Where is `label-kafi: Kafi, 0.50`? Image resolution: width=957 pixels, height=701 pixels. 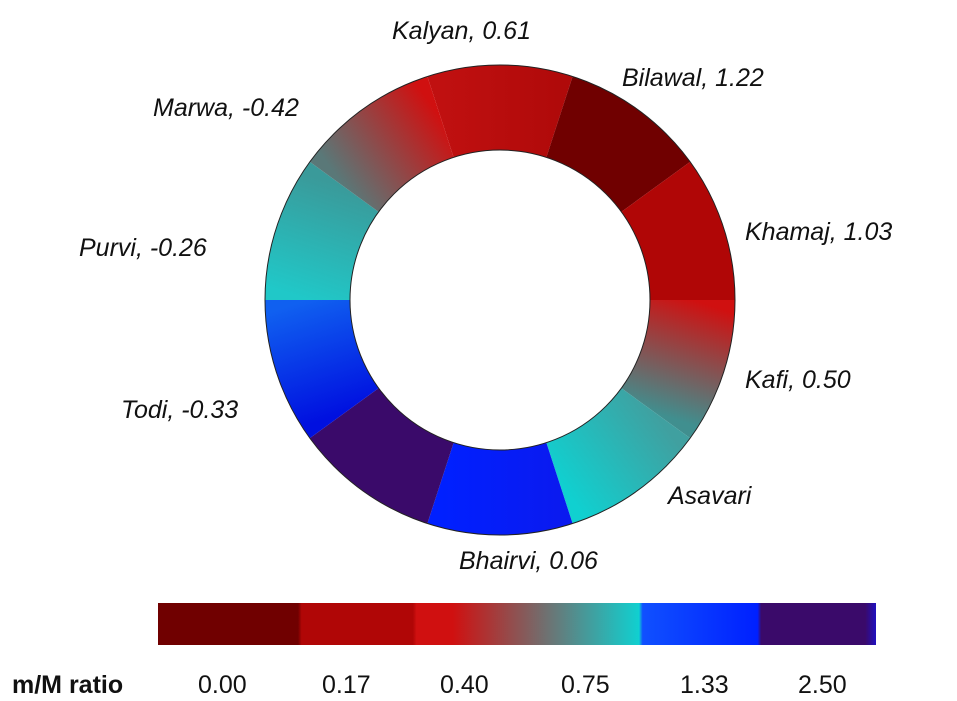 label-kafi: Kafi, 0.50 is located at coordinates (798, 380).